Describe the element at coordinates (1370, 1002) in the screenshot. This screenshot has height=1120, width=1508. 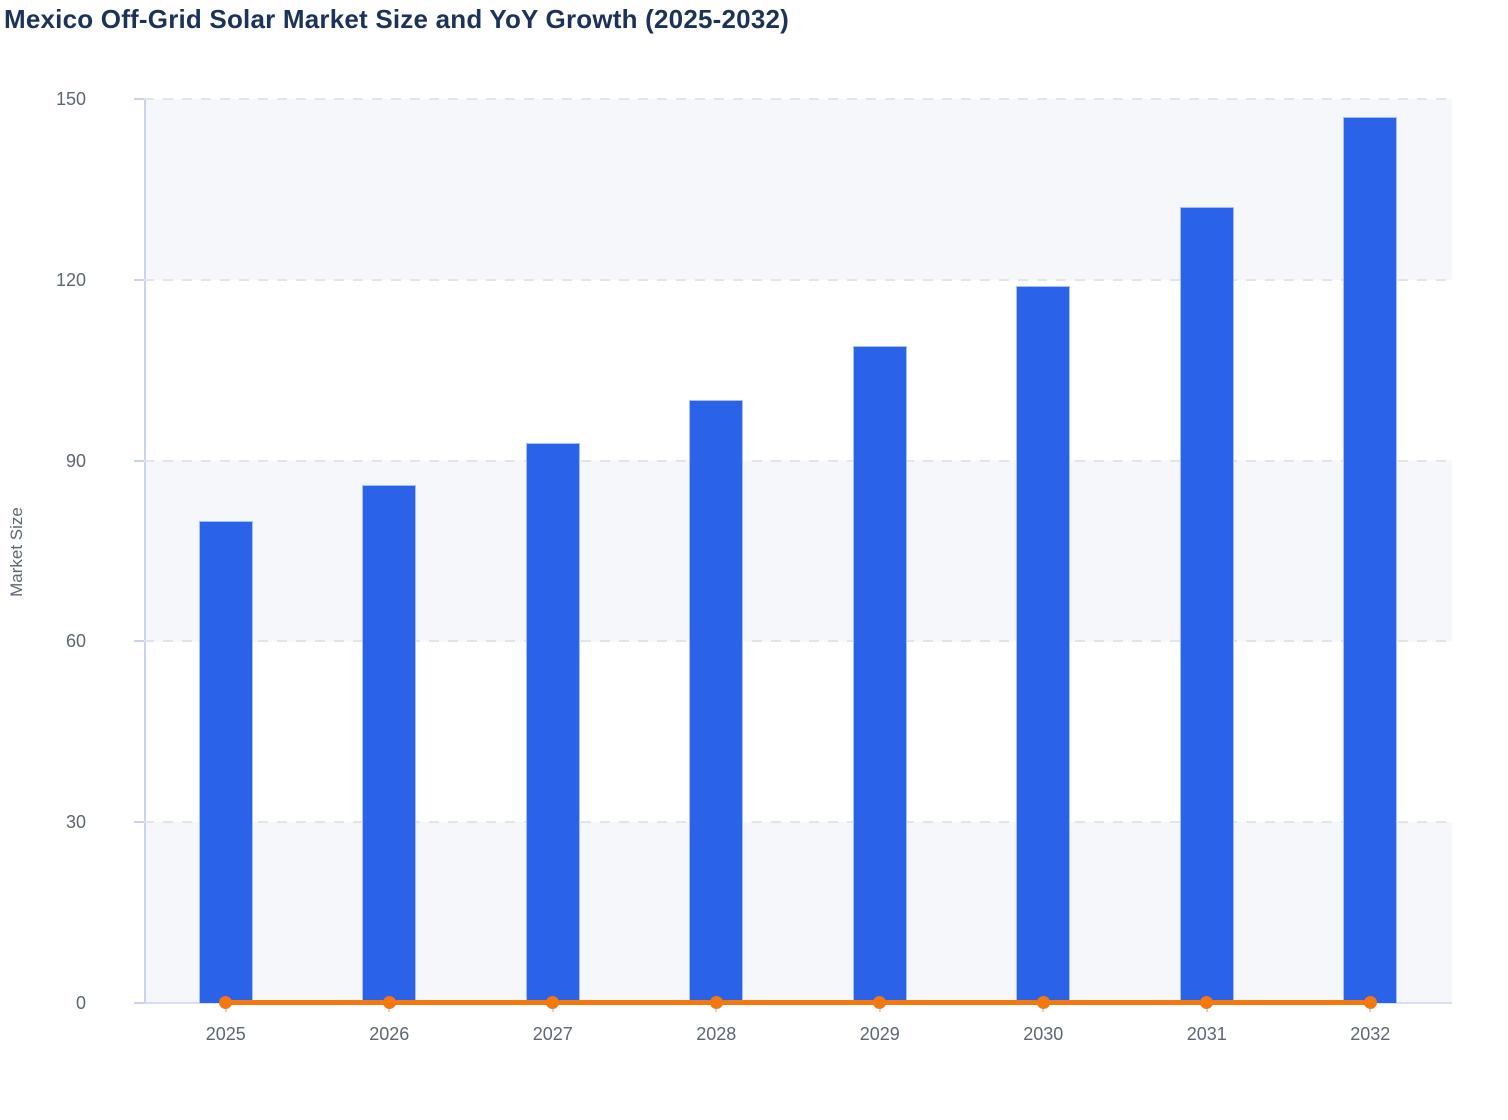
I see `yoy-marker-2032` at that location.